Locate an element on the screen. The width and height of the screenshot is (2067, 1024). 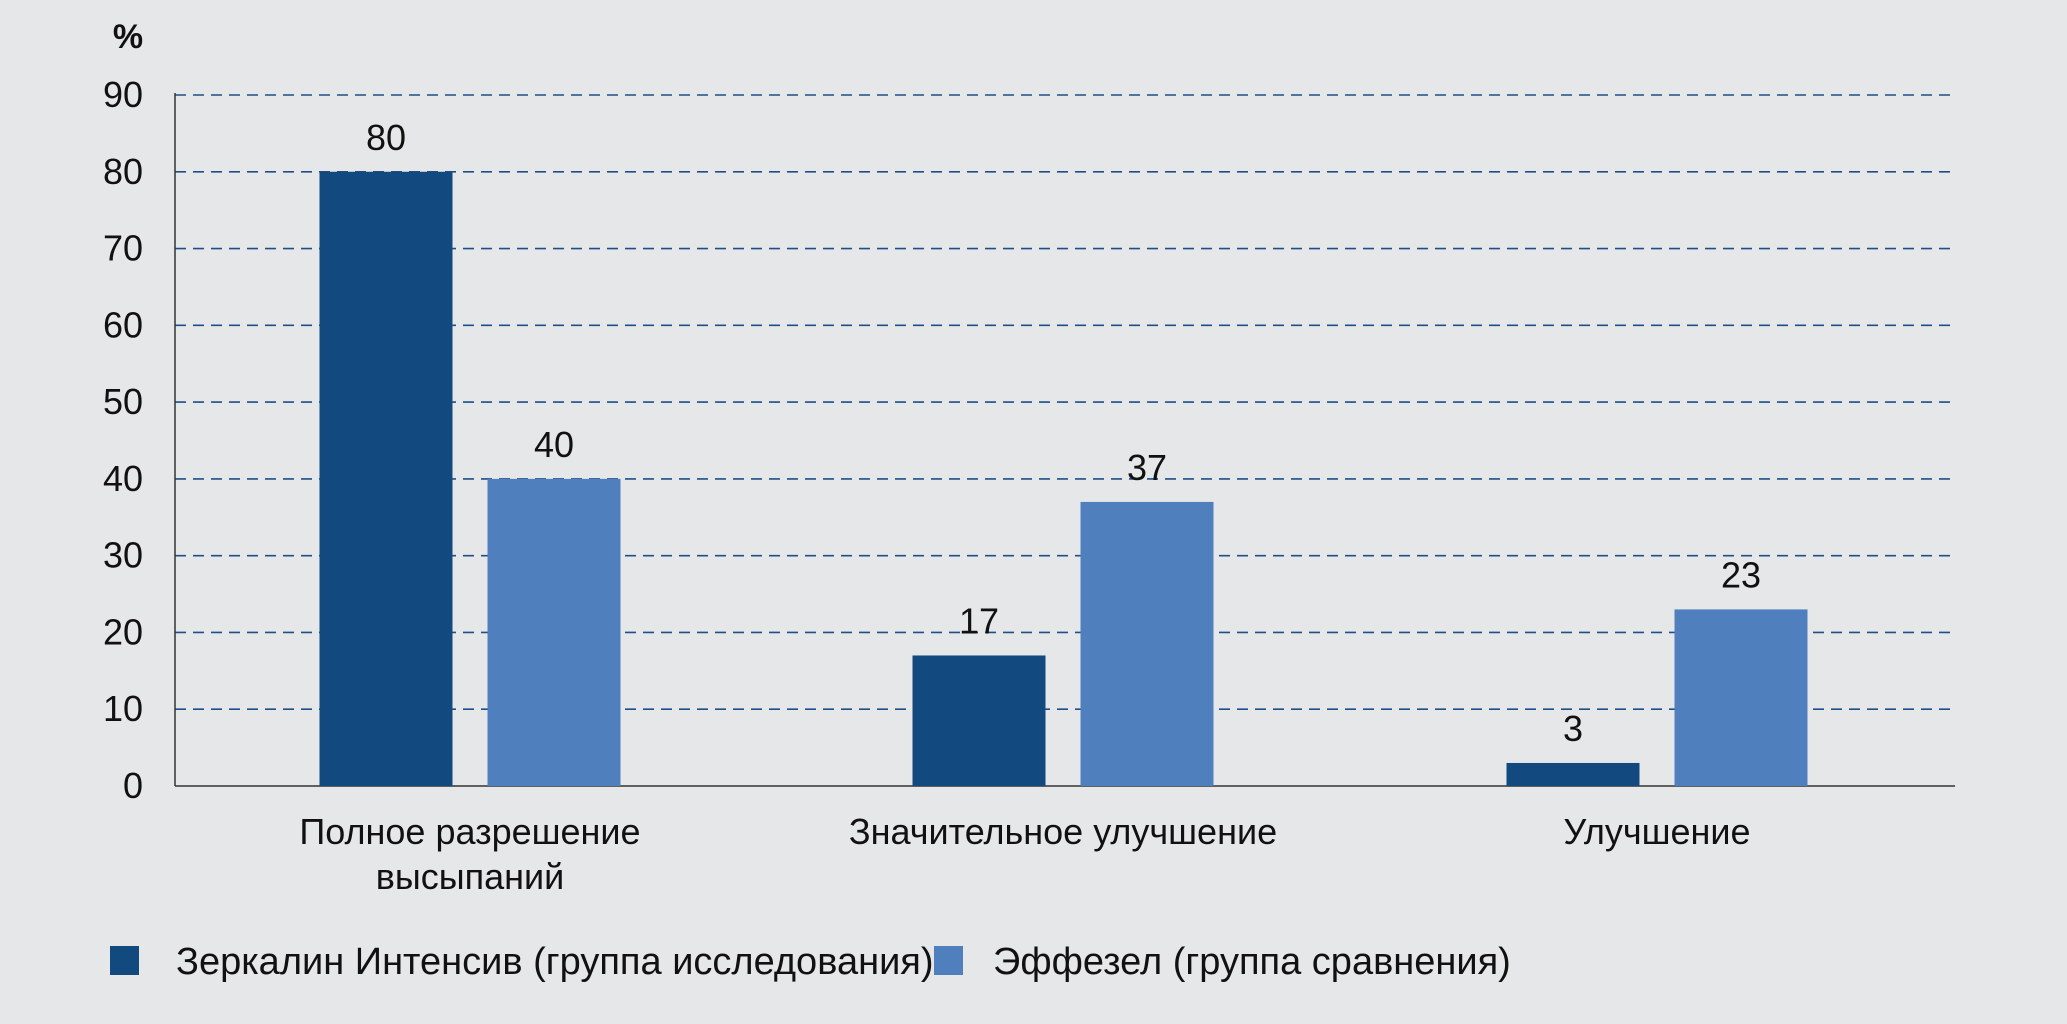
x-category-label: Значительное улучшение is located at coordinates (1063, 831).